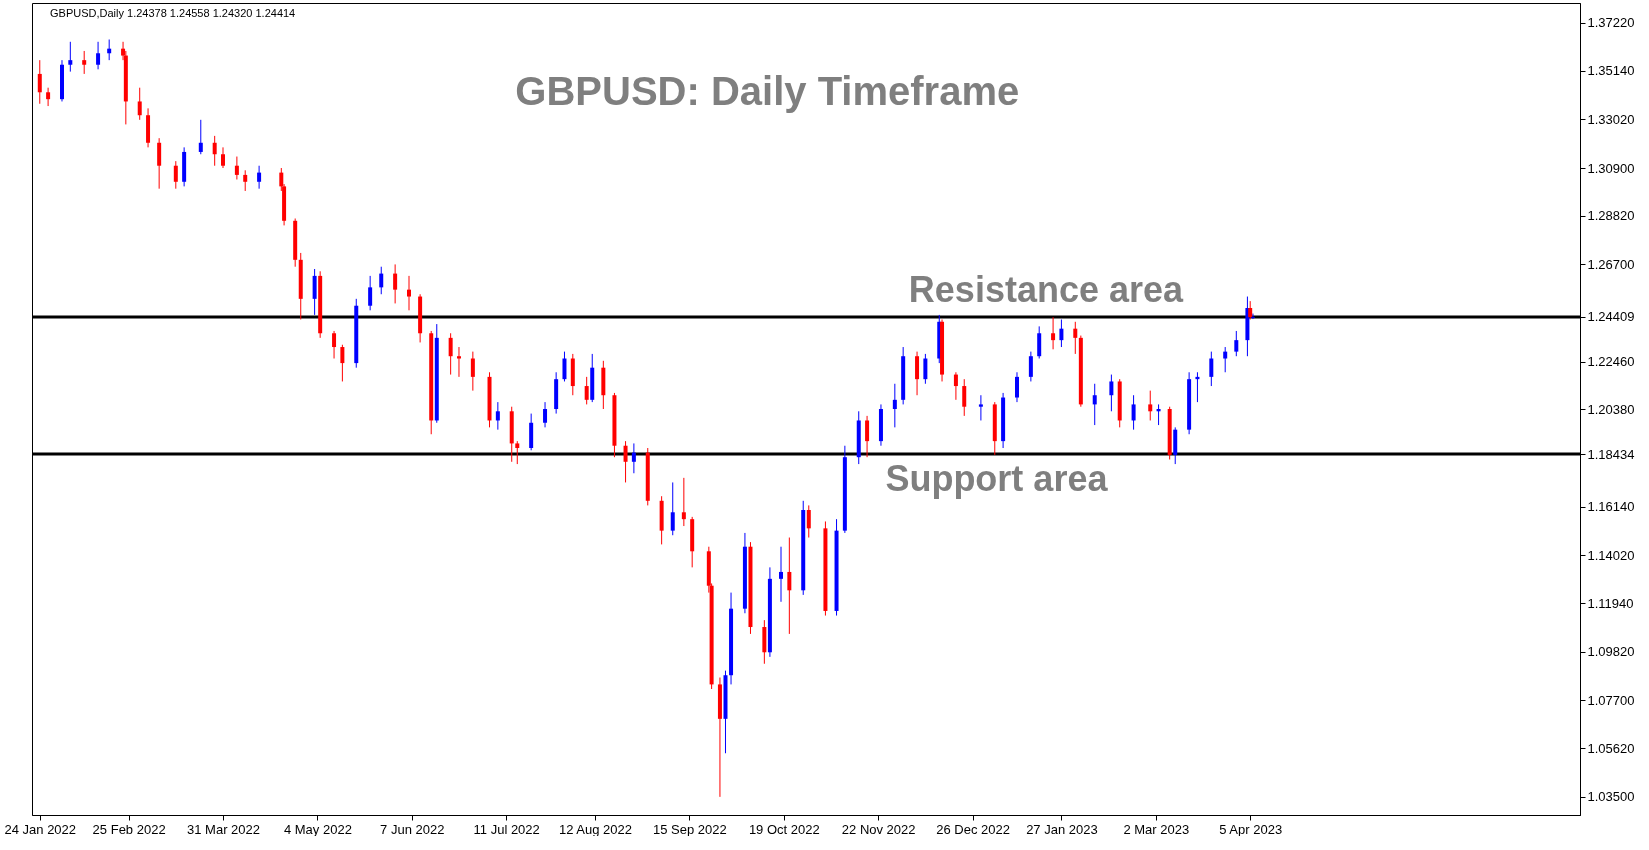 This screenshot has width=1649, height=850. What do you see at coordinates (412, 829) in the screenshot?
I see `x-tick-label: 7 Jun 2022` at bounding box center [412, 829].